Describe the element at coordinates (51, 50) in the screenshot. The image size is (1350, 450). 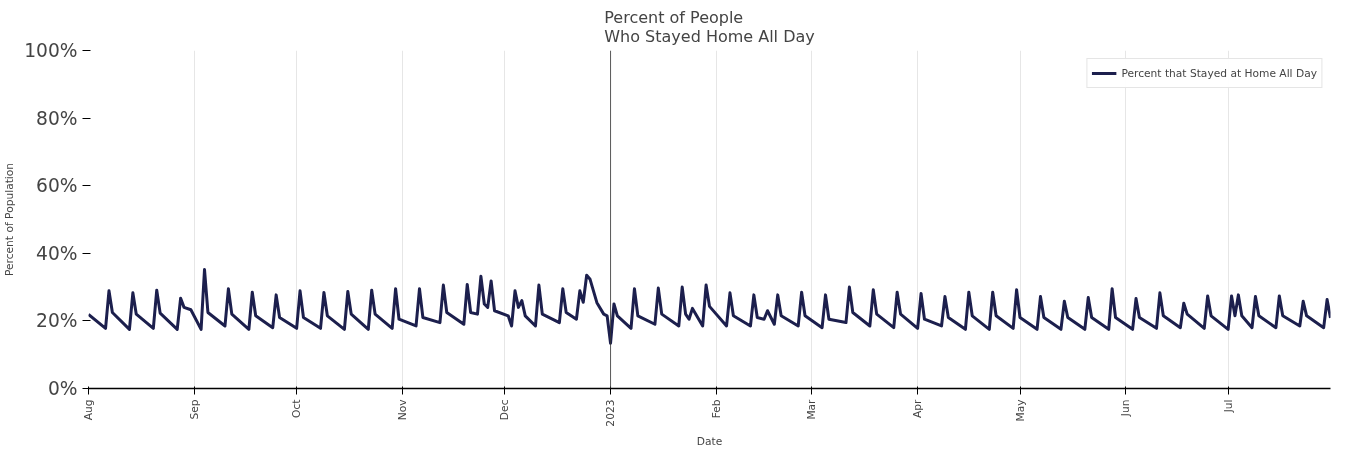
I see `y-tick-label: 100%` at that location.